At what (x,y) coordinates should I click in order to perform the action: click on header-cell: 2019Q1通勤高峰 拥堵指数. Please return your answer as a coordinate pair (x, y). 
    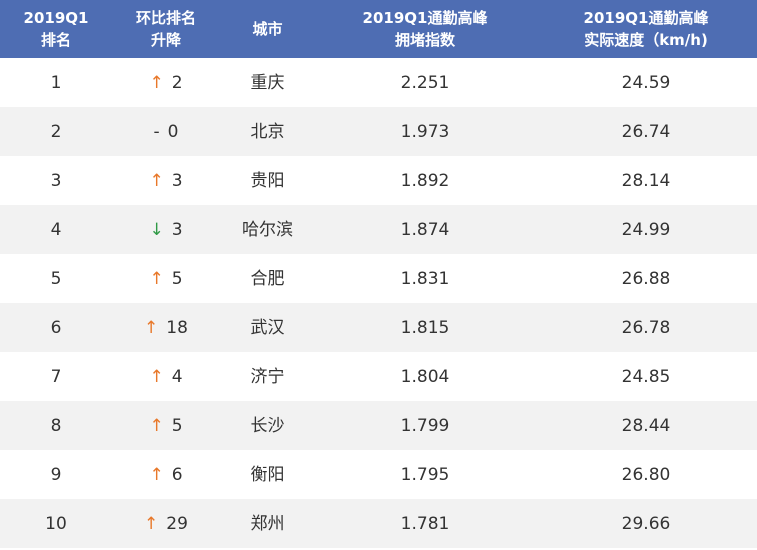
    Looking at the image, I should click on (425, 29).